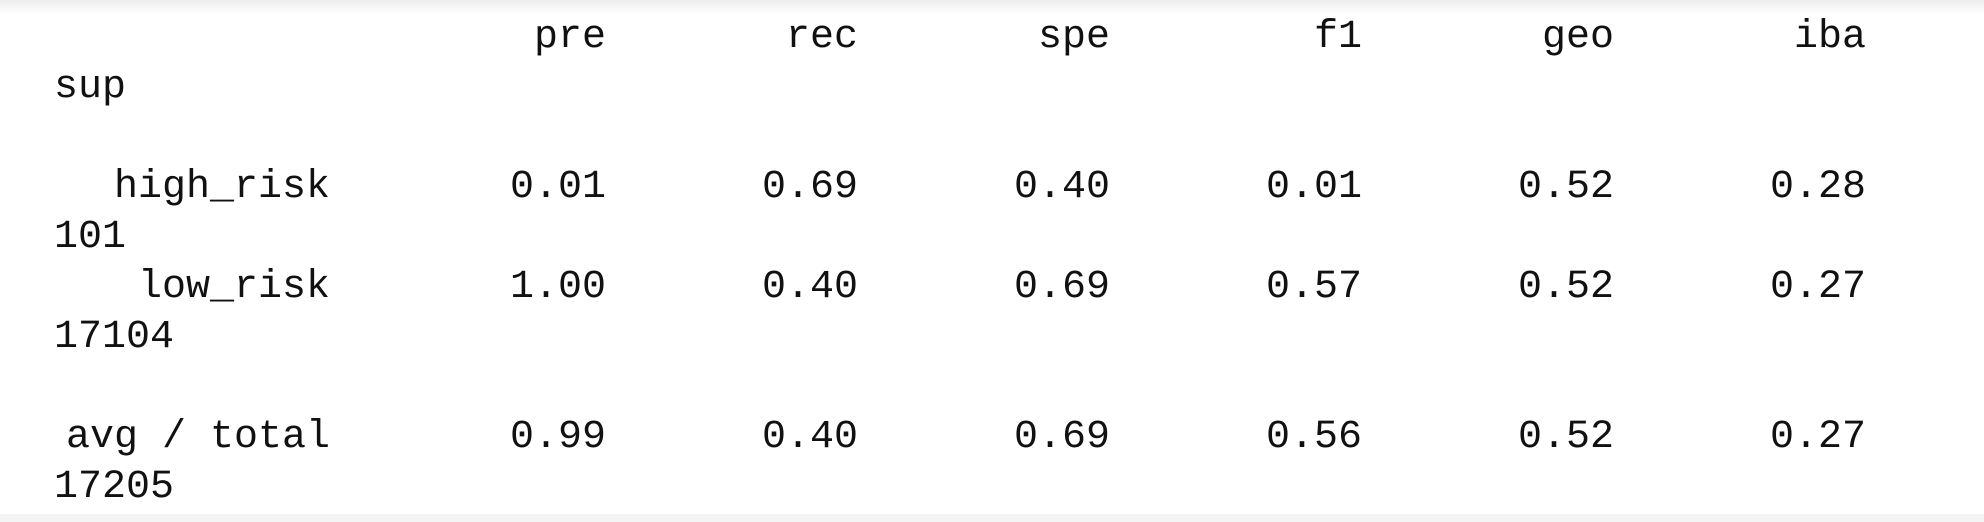 The image size is (1984, 522). Describe the element at coordinates (90, 87) in the screenshot. I see `header-sup: sup` at that location.